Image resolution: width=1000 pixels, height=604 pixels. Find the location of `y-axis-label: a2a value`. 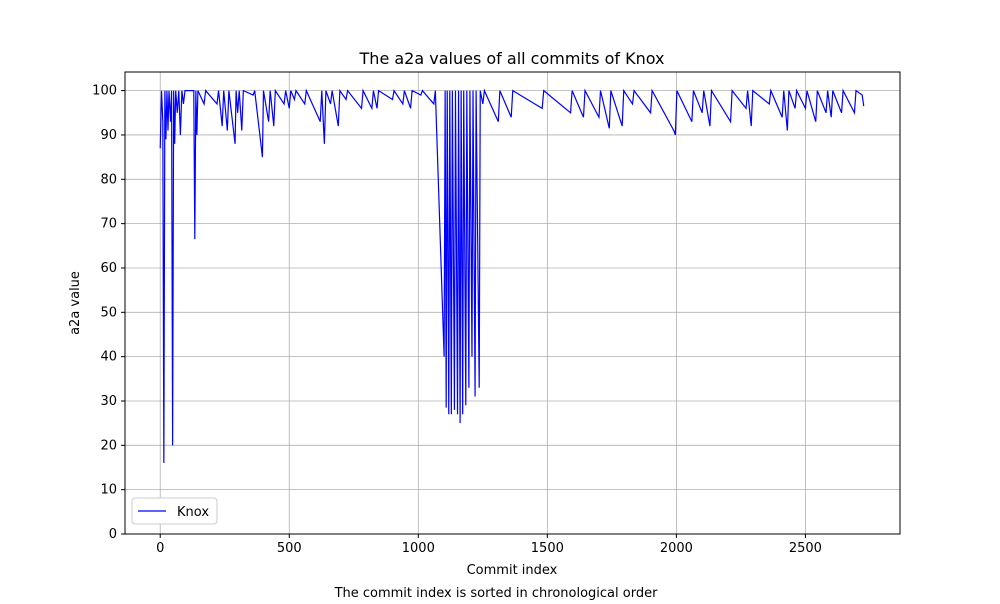

y-axis-label: a2a value is located at coordinates (75, 303).